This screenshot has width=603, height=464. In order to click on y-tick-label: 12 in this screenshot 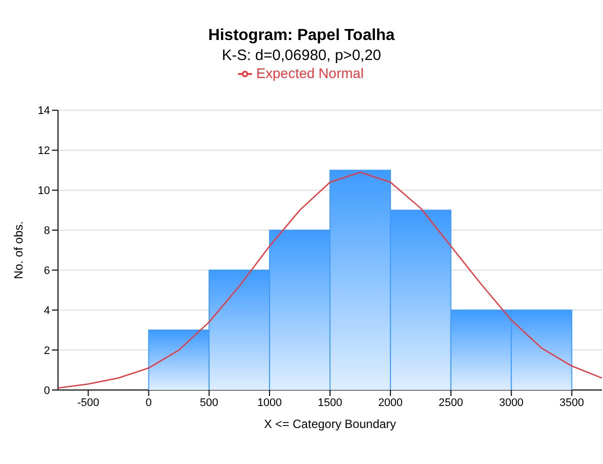, I will do `click(44, 151)`.